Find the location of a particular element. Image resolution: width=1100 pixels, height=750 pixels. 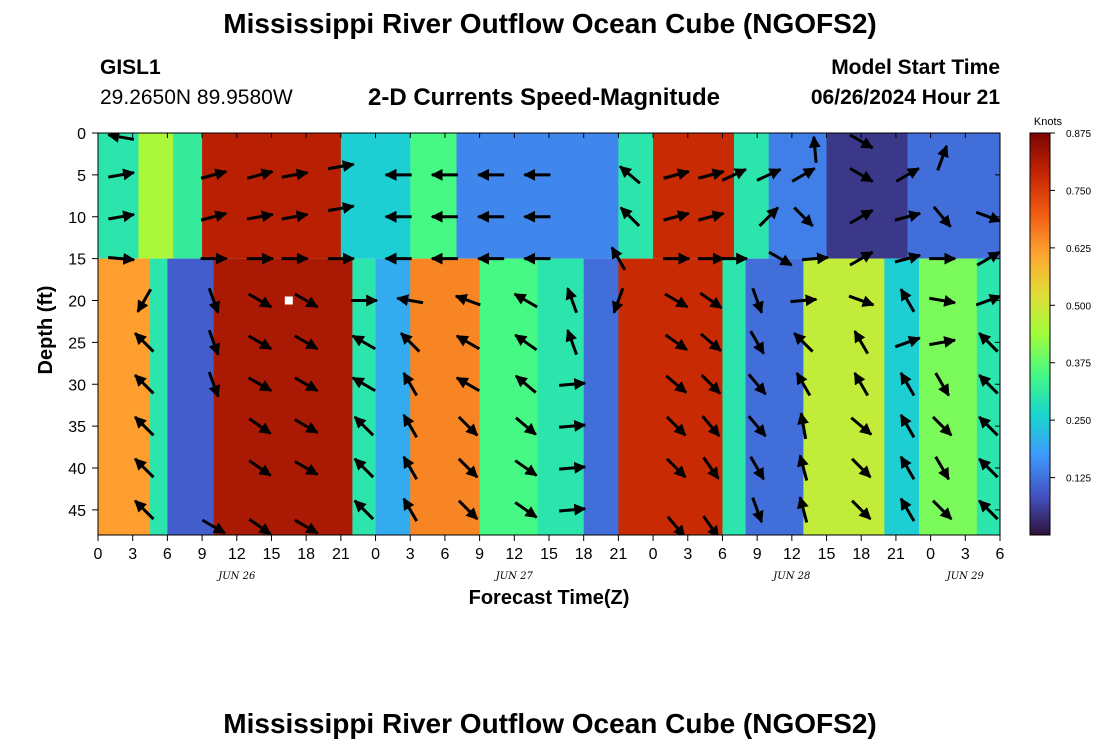

x-tick-label: 15 is located at coordinates (549, 554).